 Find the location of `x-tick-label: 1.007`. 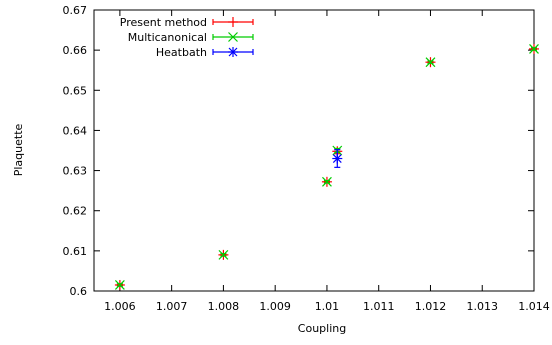

x-tick-label: 1.007 is located at coordinates (172, 306).